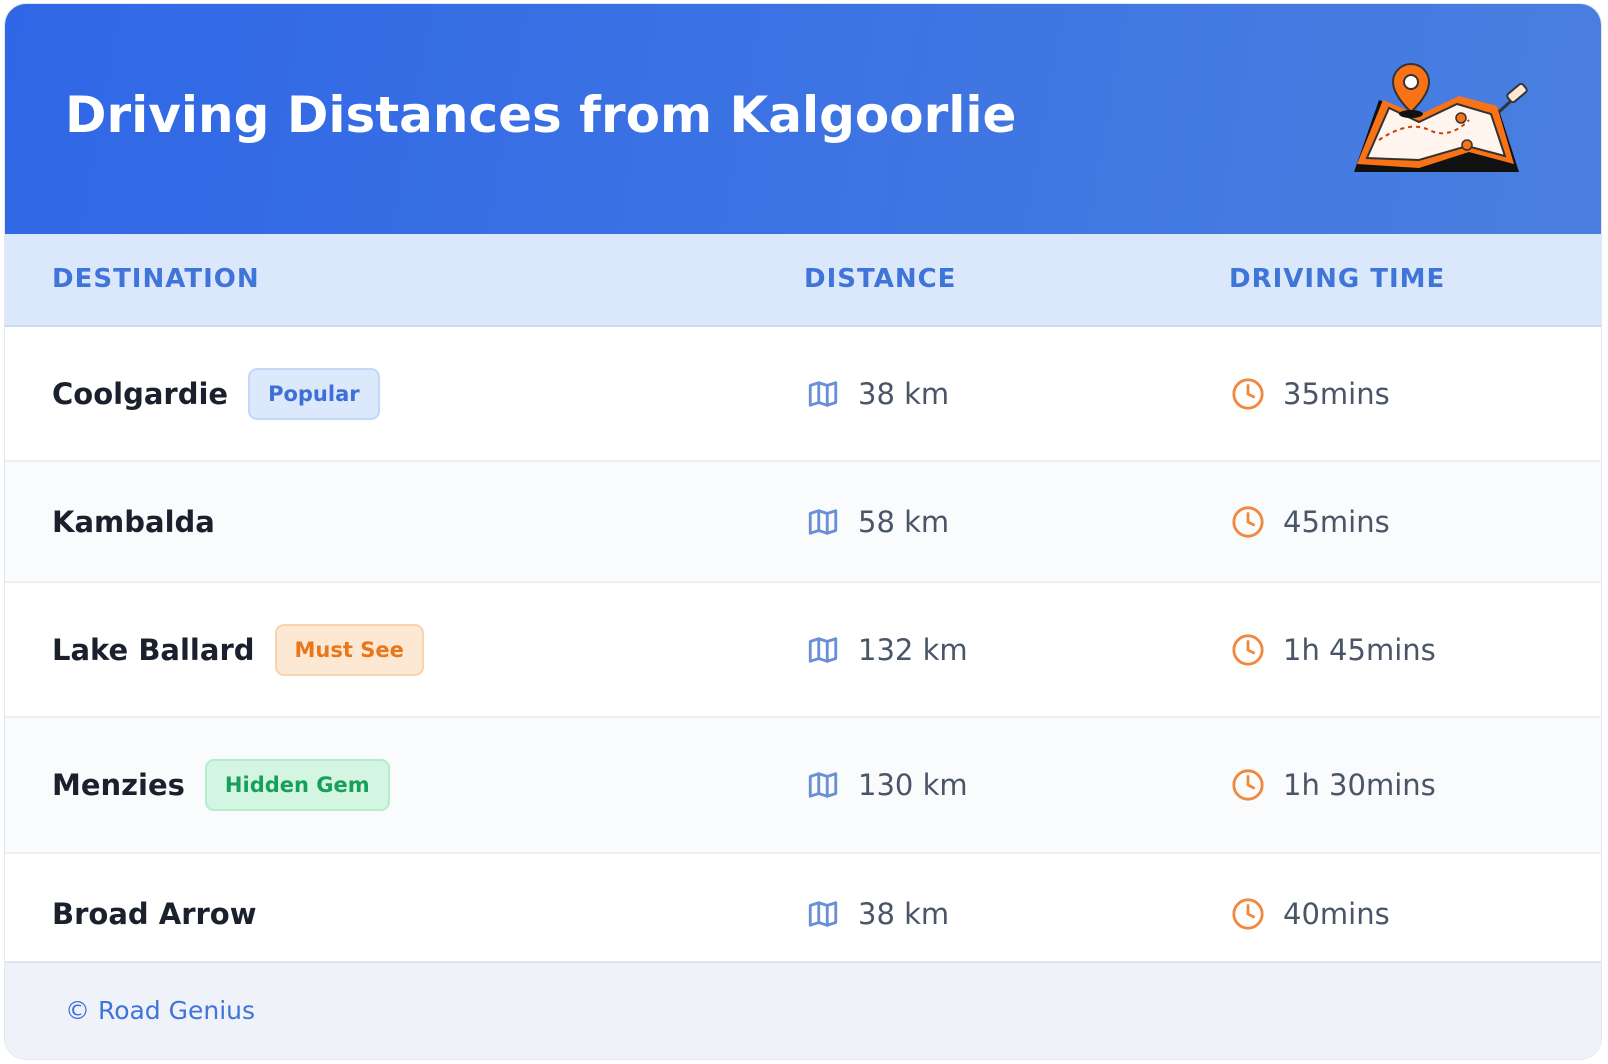 This screenshot has height=1064, width=1608. I want to click on destination: Lake Ballard, so click(153, 649).